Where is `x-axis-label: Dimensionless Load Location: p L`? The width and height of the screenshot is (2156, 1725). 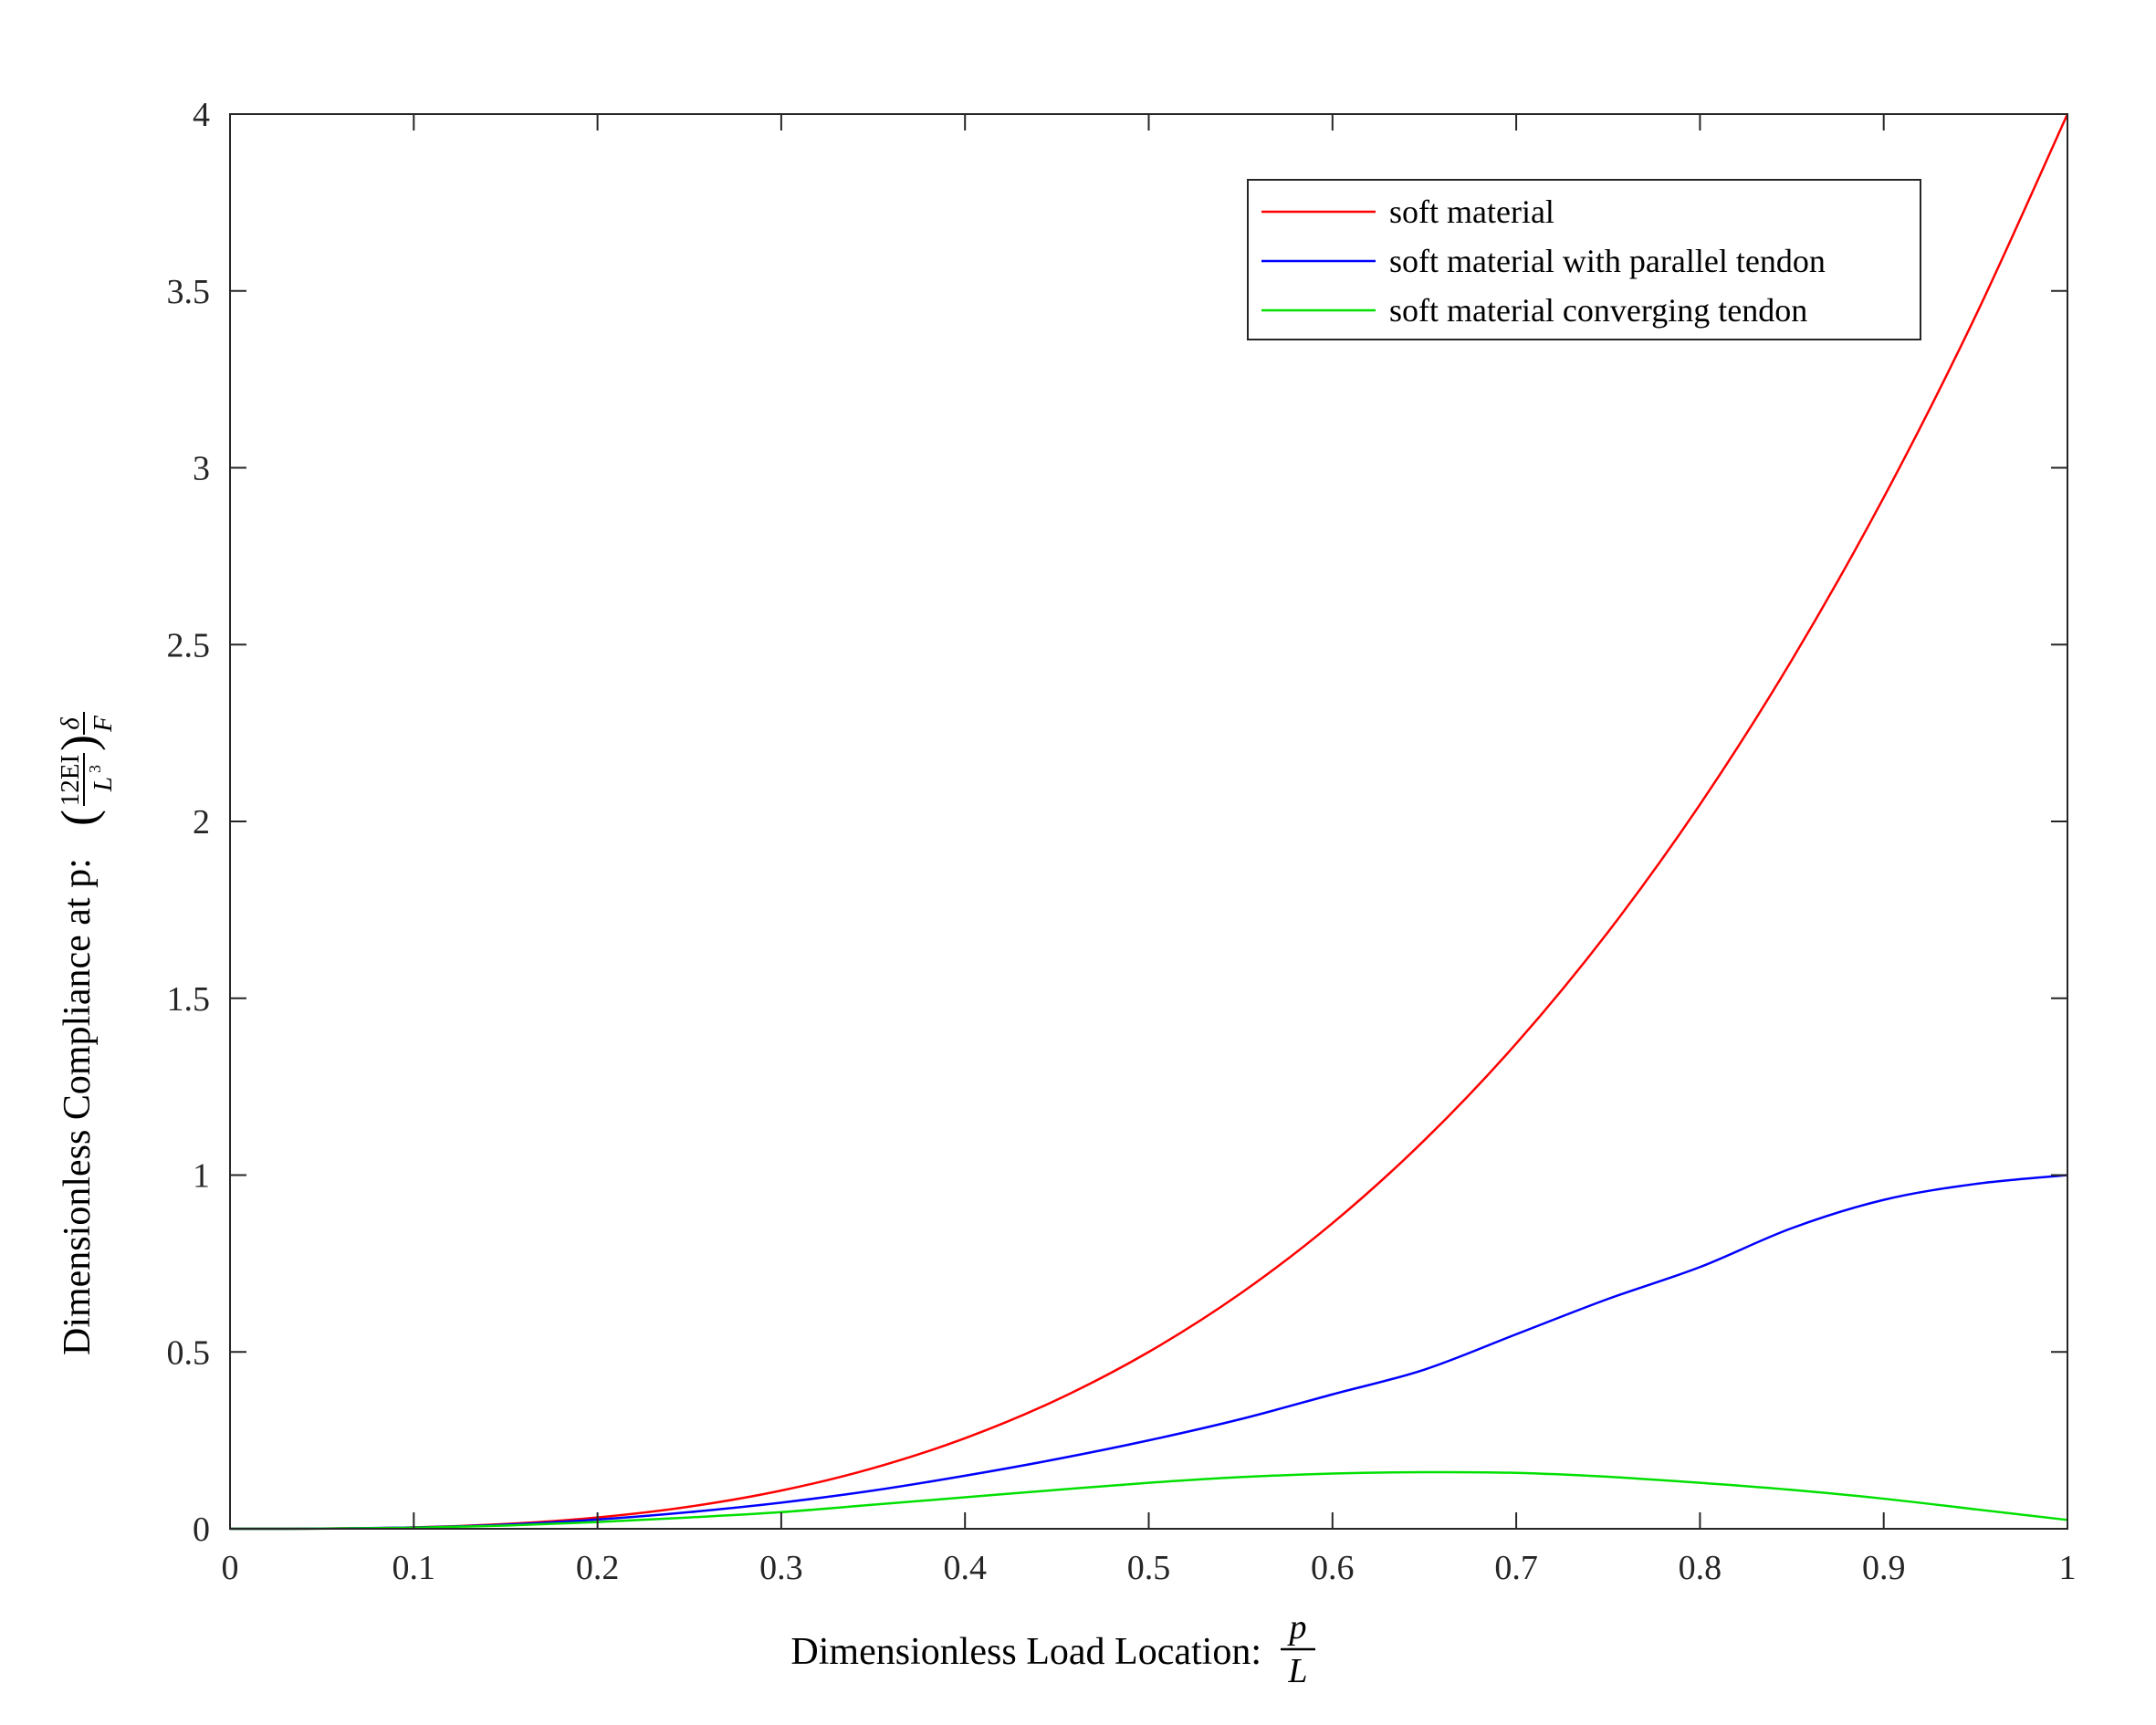
x-axis-label: Dimensionless Load Location: p L is located at coordinates (1052, 1649).